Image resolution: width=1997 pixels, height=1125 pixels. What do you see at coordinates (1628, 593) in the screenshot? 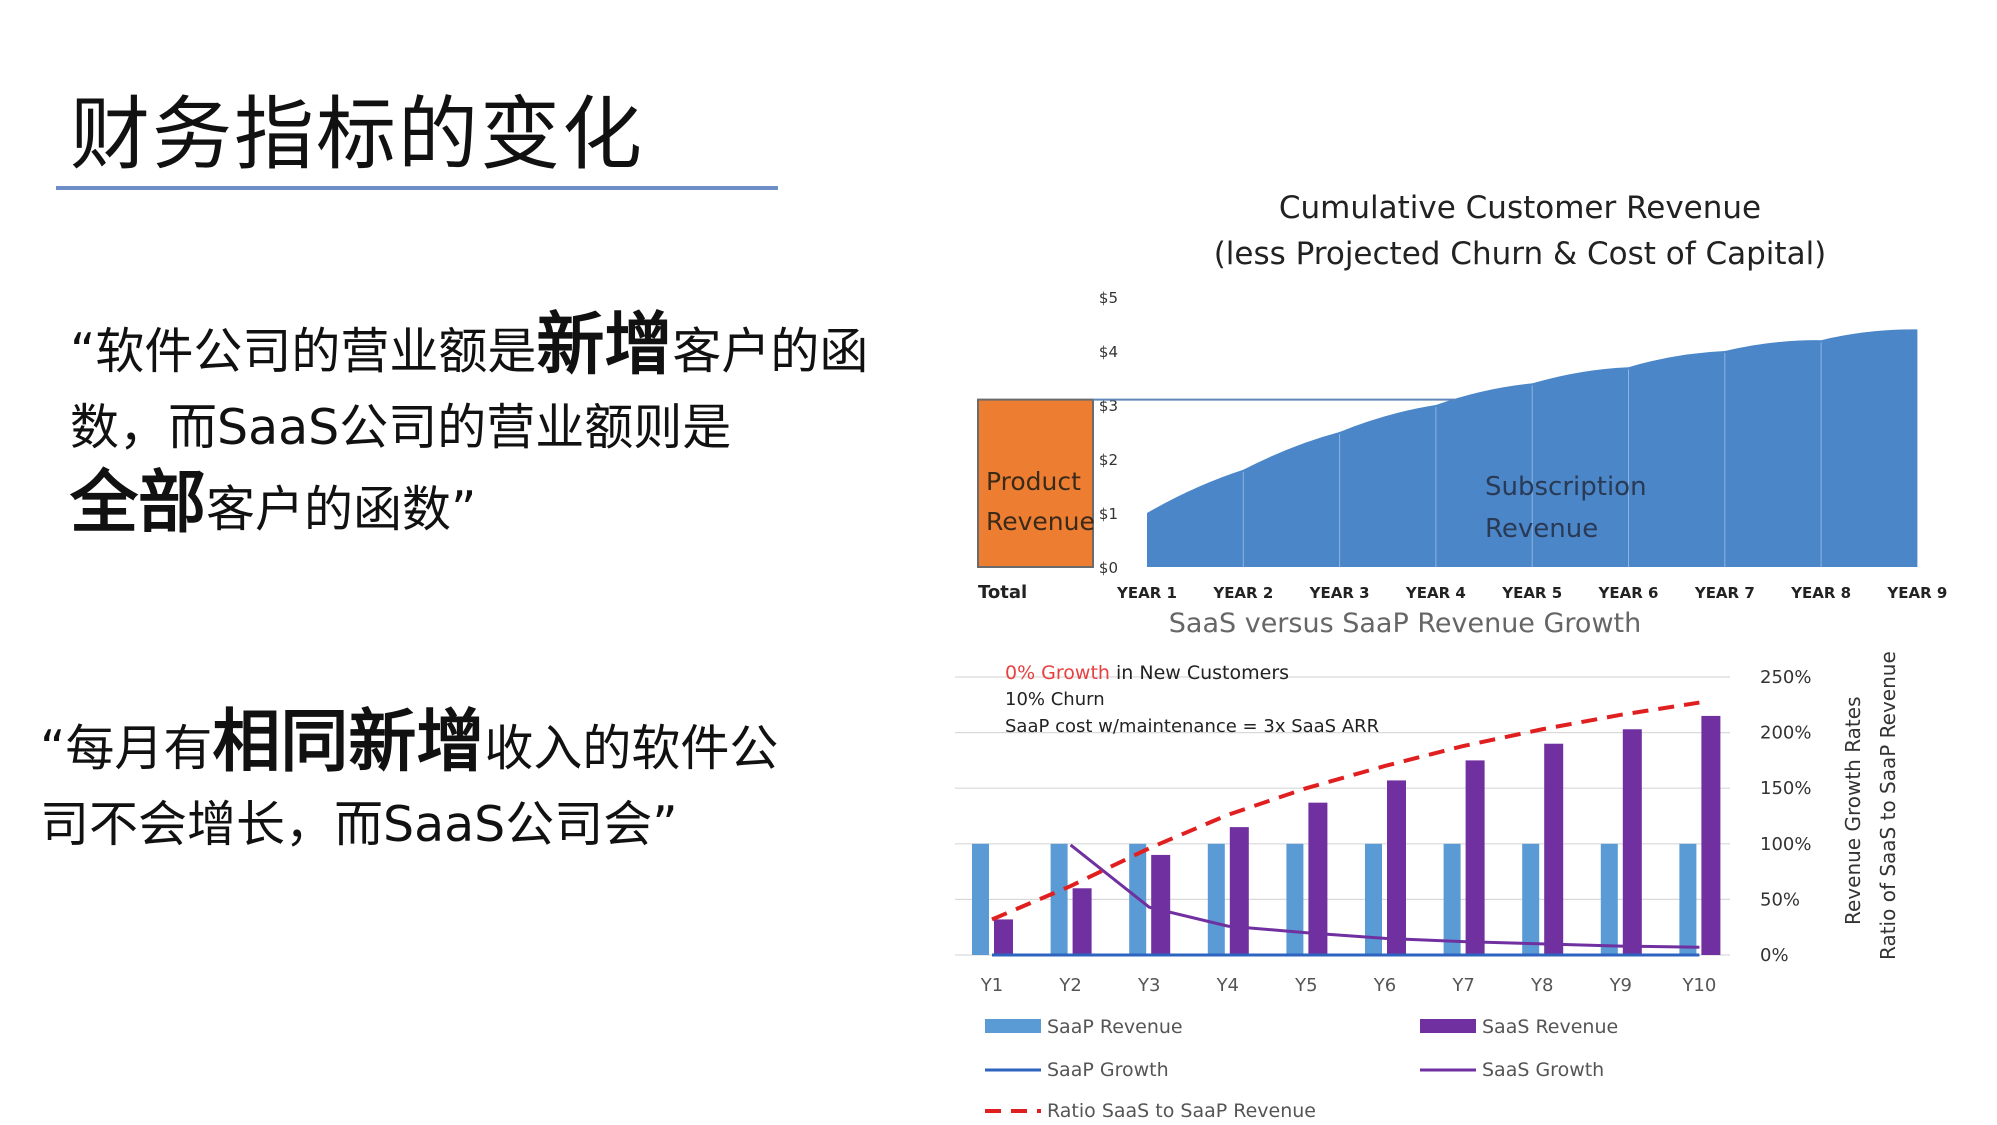
I see `x-tick-label: YEAR 6` at bounding box center [1628, 593].